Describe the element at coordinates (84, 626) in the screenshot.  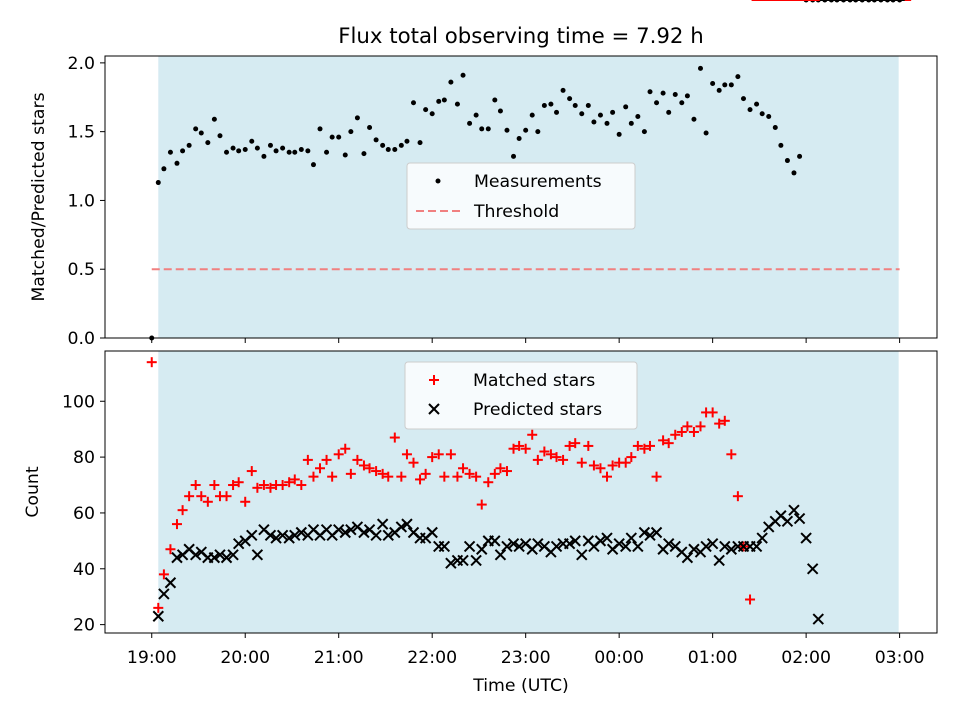
I see `bottom-y-tick-label: 20` at that location.